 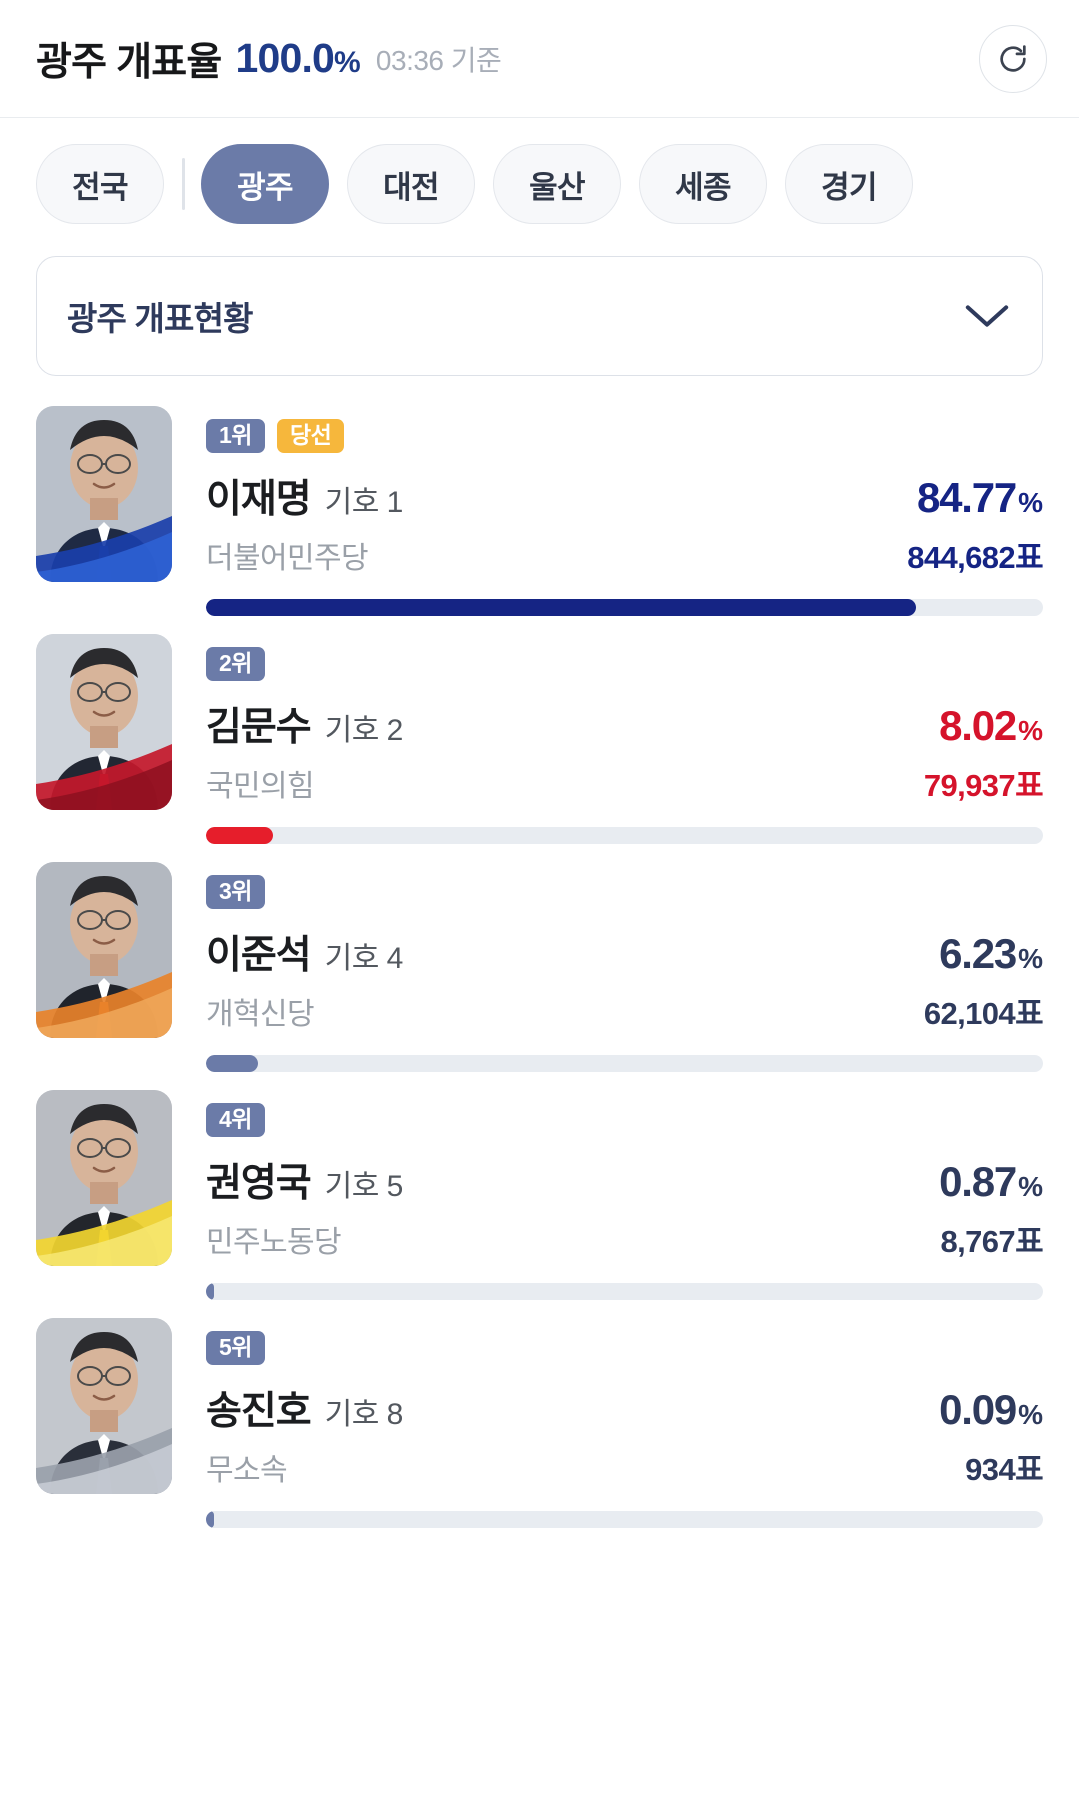 What do you see at coordinates (347, 62) in the screenshot?
I see `counting-rate-percent-symbol: %` at bounding box center [347, 62].